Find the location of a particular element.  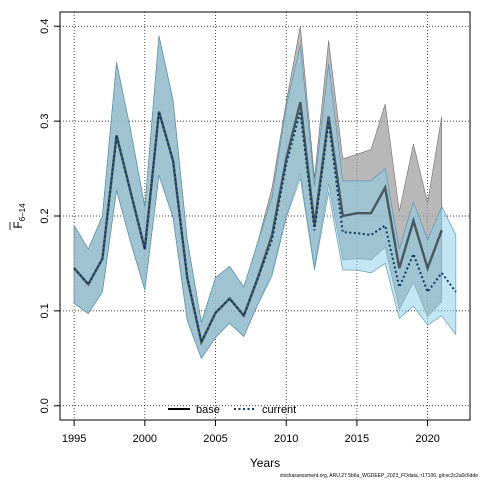

y-tick-label: 0.4 is located at coordinates (45, 26).